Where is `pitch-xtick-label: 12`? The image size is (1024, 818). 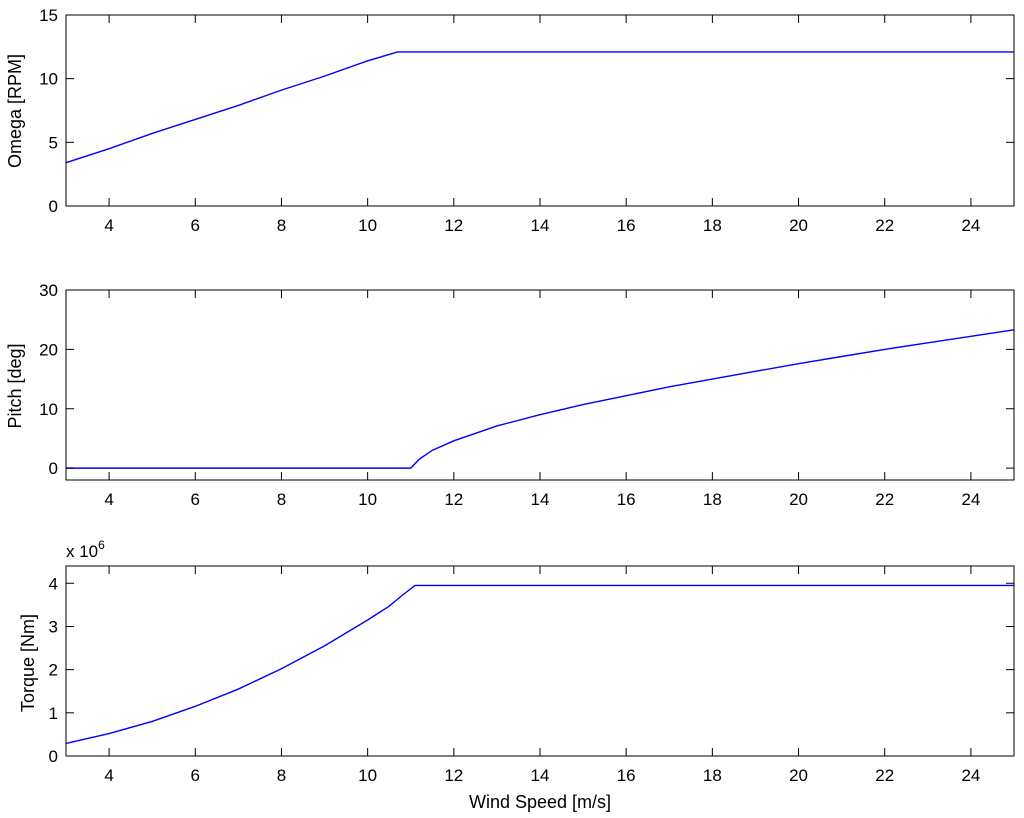 pitch-xtick-label: 12 is located at coordinates (453, 499).